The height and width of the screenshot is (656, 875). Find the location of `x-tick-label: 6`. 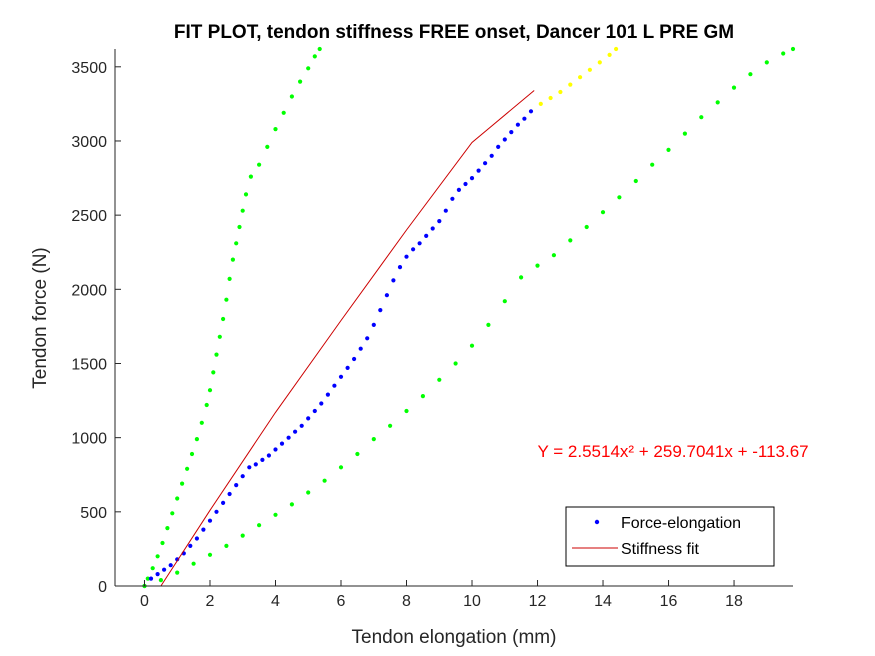

x-tick-label: 6 is located at coordinates (341, 601).